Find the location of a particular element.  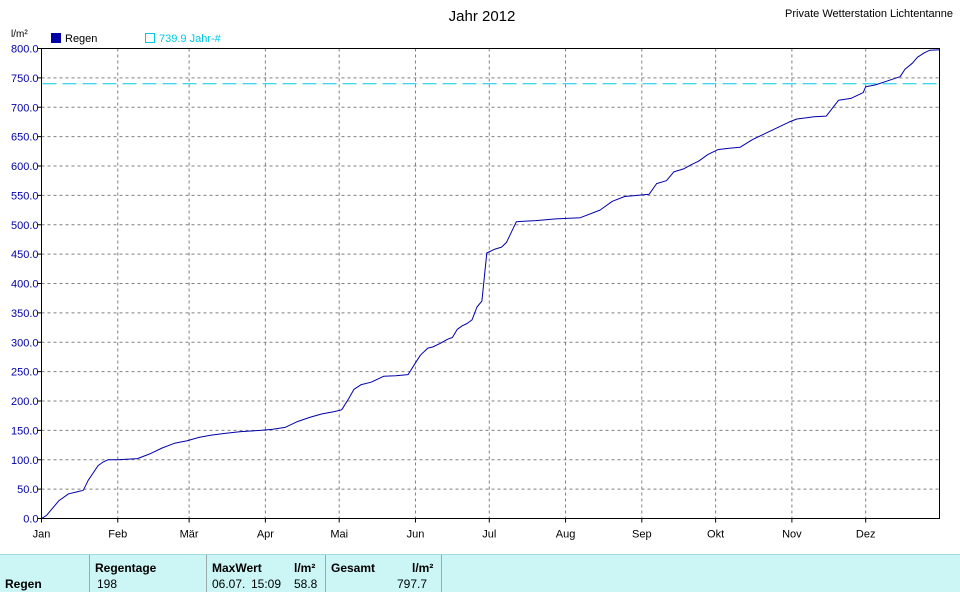

y-tick-label: 50.0 is located at coordinates (27, 490).